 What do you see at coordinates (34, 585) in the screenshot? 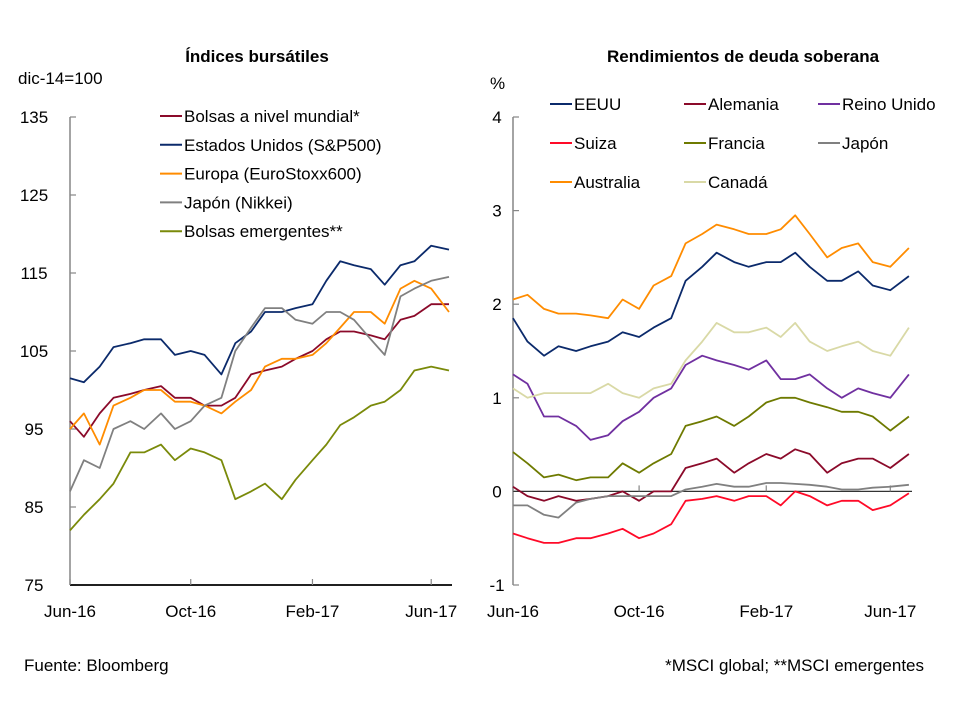
I see `y-tick-label: 75` at bounding box center [34, 585].